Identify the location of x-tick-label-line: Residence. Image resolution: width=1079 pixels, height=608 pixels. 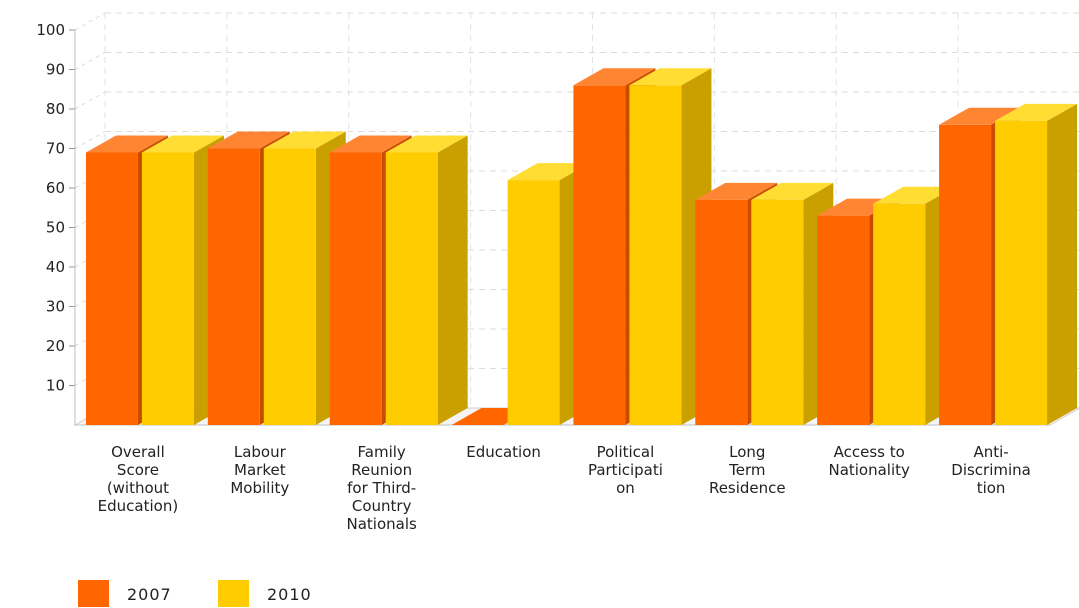
(747, 488).